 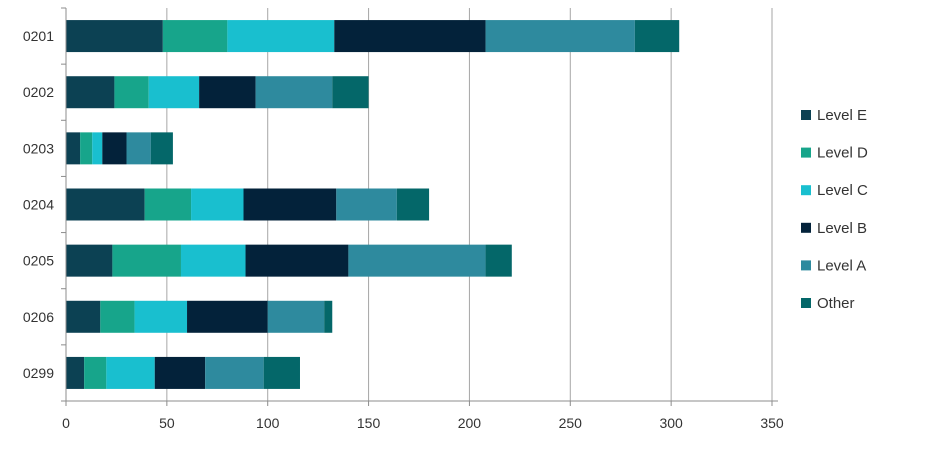 I want to click on x-tick-label: 0, so click(x=66, y=423).